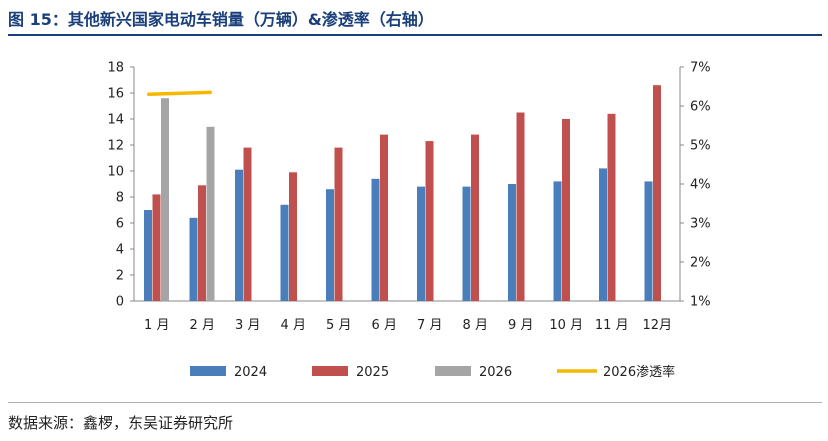  Describe the element at coordinates (121, 423) in the screenshot. I see `source-note: 数据来源：鑫椤，东吴证券研究所` at that location.